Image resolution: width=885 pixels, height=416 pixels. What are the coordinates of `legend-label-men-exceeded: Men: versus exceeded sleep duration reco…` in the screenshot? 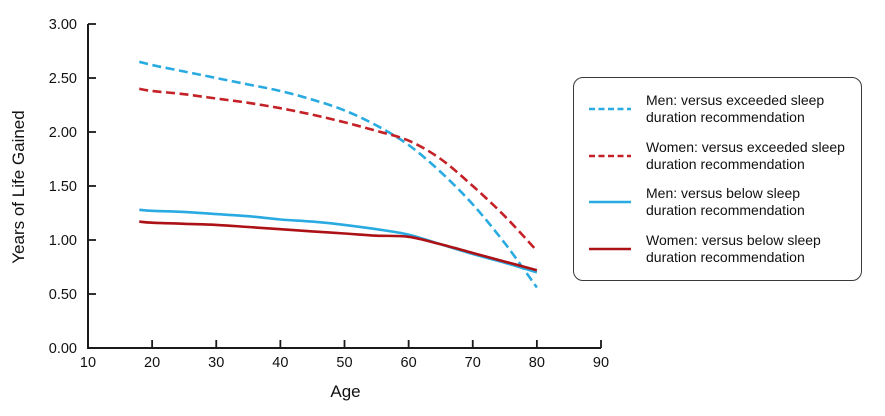 It's located at (735, 109).